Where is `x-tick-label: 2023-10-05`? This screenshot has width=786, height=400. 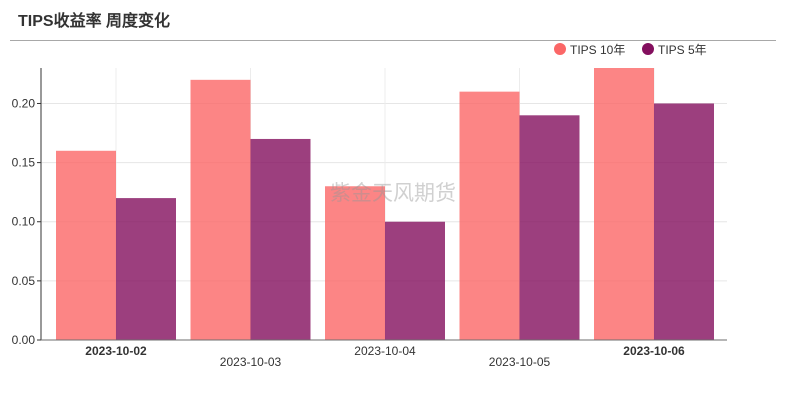 x-tick-label: 2023-10-05 is located at coordinates (520, 362).